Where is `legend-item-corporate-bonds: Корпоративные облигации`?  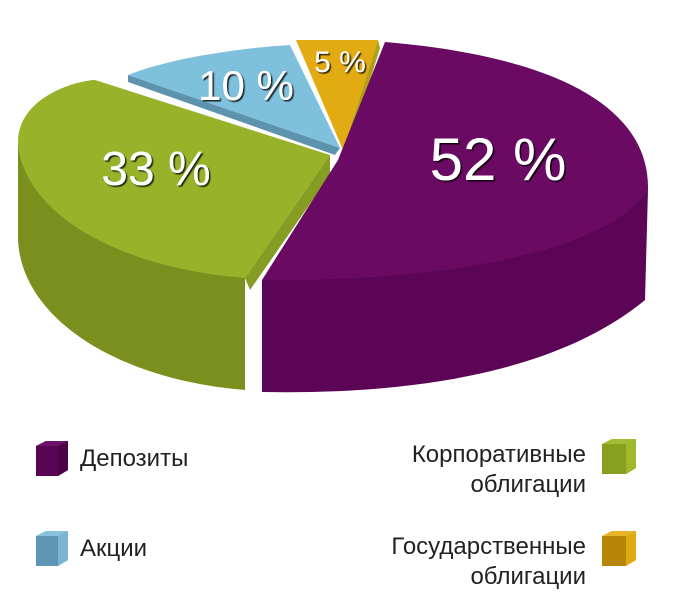
legend-item-corporate-bonds: Корпоративные облигации is located at coordinates (525, 469).